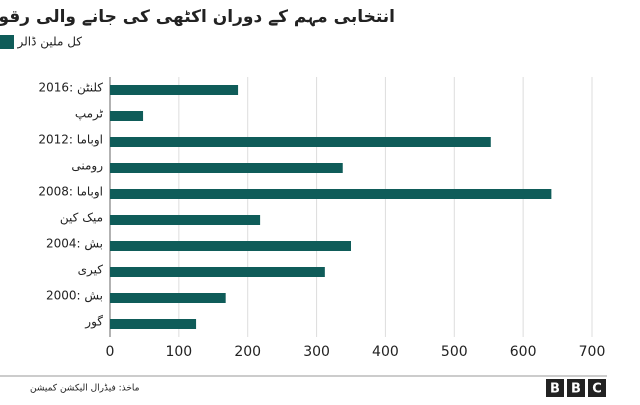 The width and height of the screenshot is (640, 405). Describe the element at coordinates (7, 42) in the screenshot. I see `legend-swatch` at that location.